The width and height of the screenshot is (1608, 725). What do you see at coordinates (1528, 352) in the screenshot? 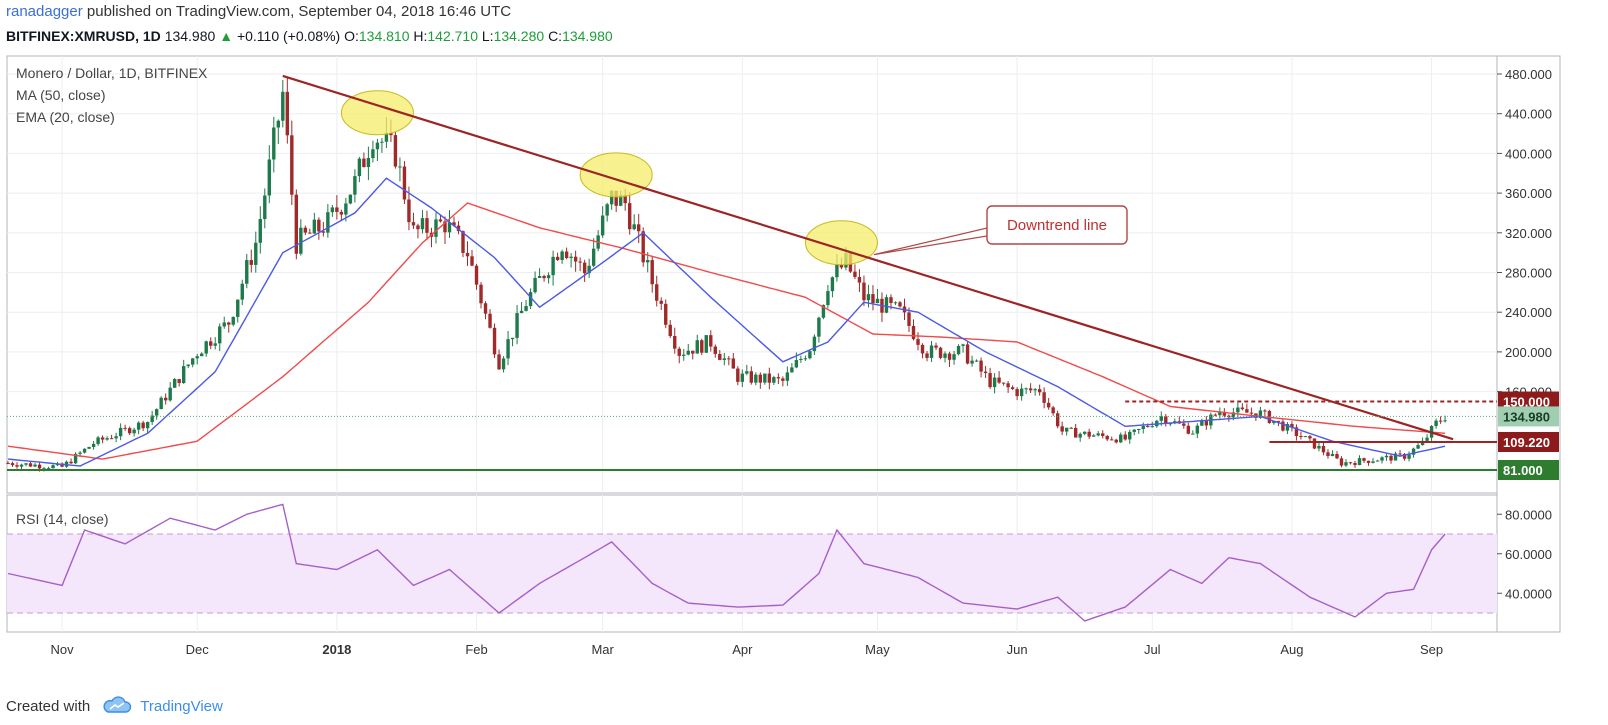
I see `y-tick-label: 200.000` at bounding box center [1528, 352].